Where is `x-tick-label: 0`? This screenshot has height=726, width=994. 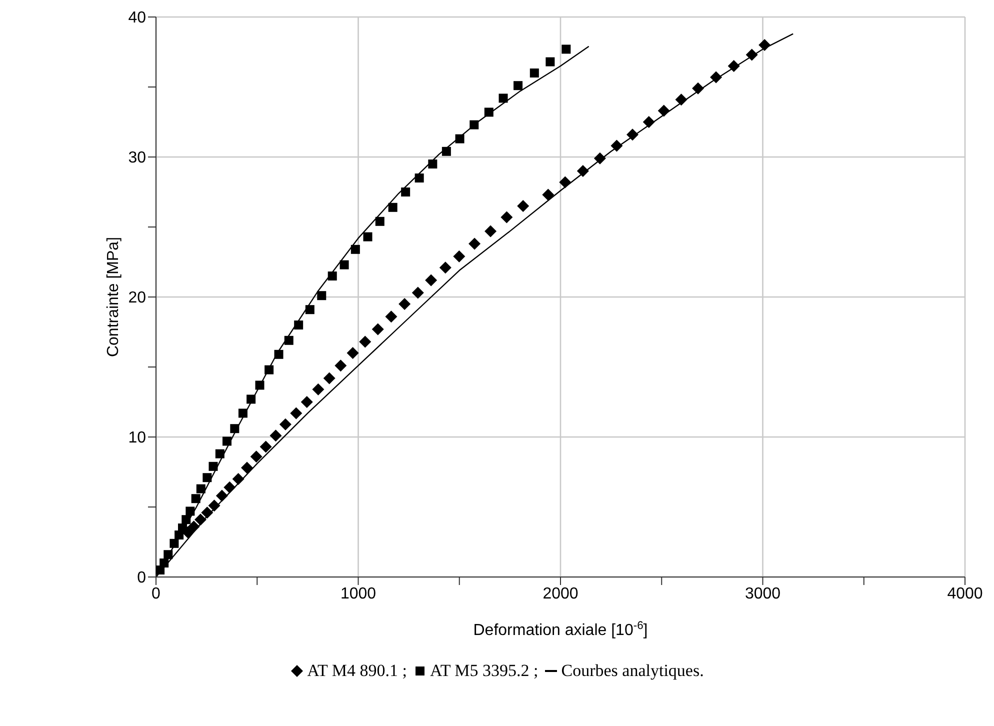 x-tick-label: 0 is located at coordinates (156, 593).